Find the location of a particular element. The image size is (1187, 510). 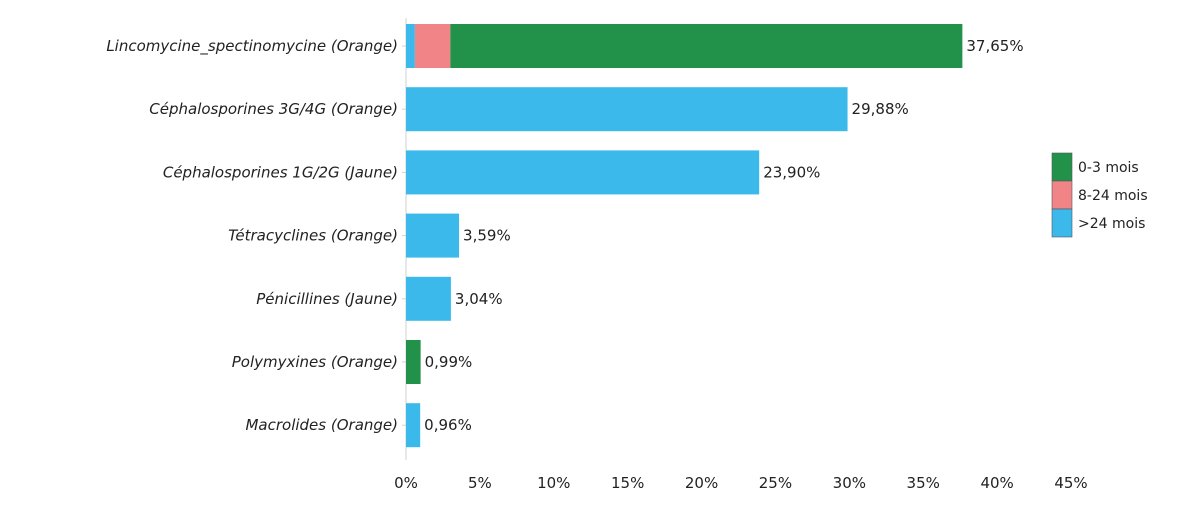

x-tick-label: 40% is located at coordinates (996, 483).